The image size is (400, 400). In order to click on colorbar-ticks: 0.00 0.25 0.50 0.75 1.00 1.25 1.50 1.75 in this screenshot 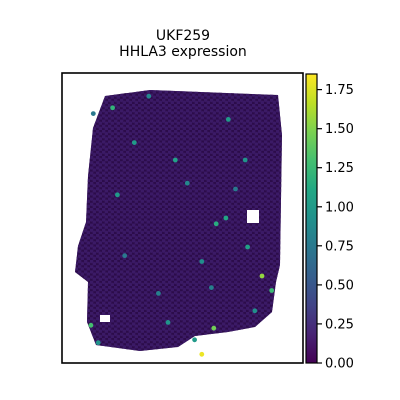, I will do `click(335, 227)`.